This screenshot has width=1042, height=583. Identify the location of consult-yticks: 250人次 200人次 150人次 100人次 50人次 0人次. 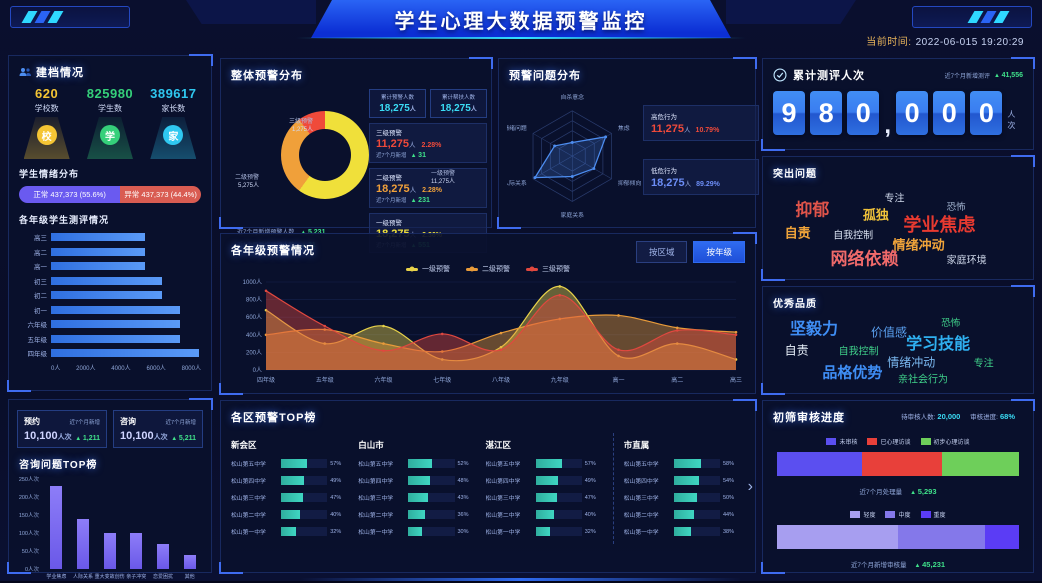
(29, 525).